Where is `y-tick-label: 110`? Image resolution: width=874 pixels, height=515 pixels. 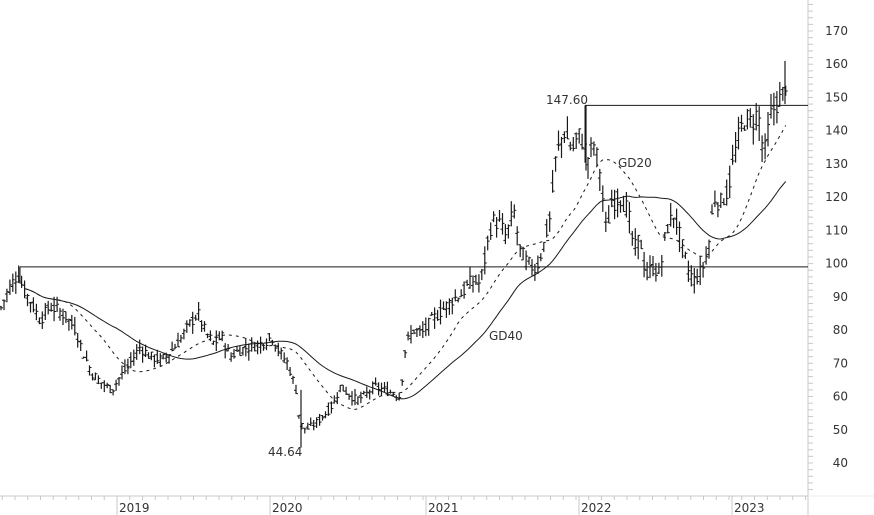 y-tick-label: 110 is located at coordinates (836, 230).